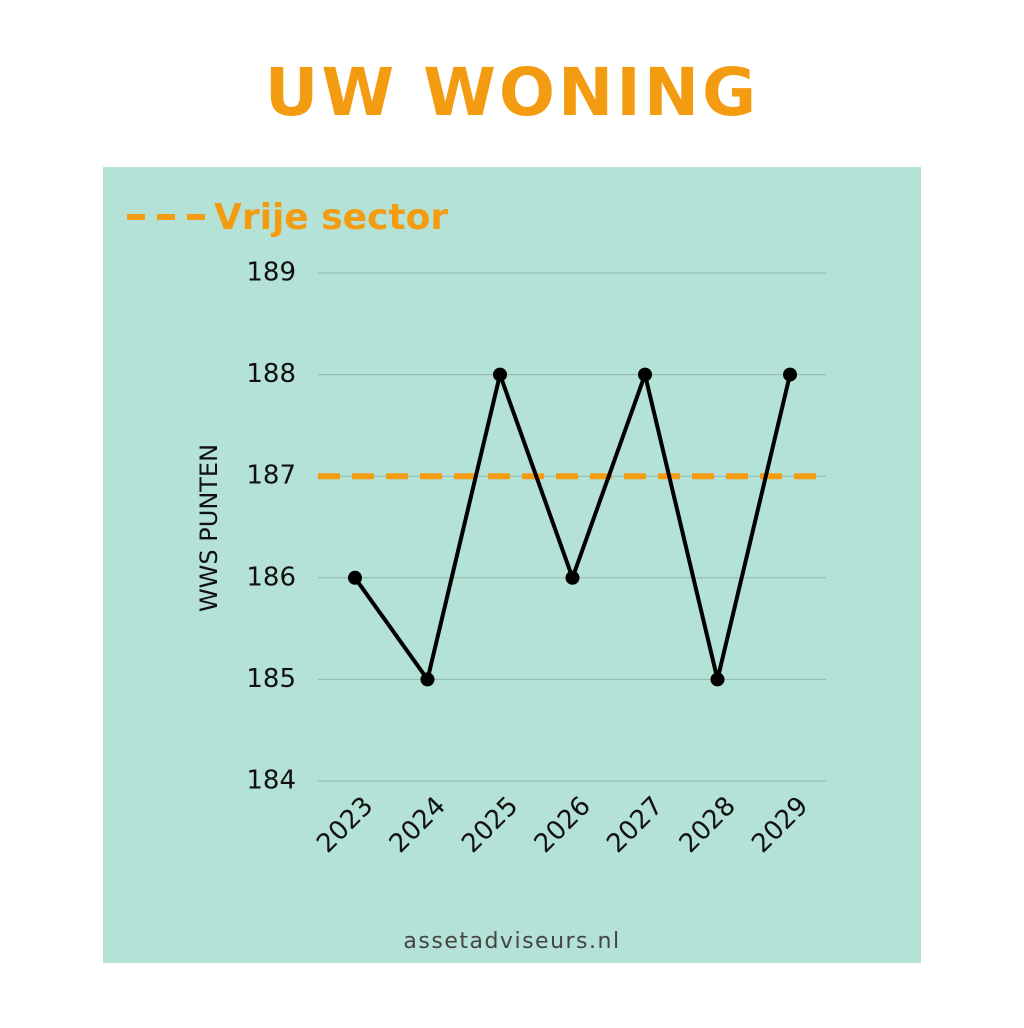 The width and height of the screenshot is (1024, 1028). Describe the element at coordinates (271, 476) in the screenshot. I see `y-tick-label: 187` at that location.